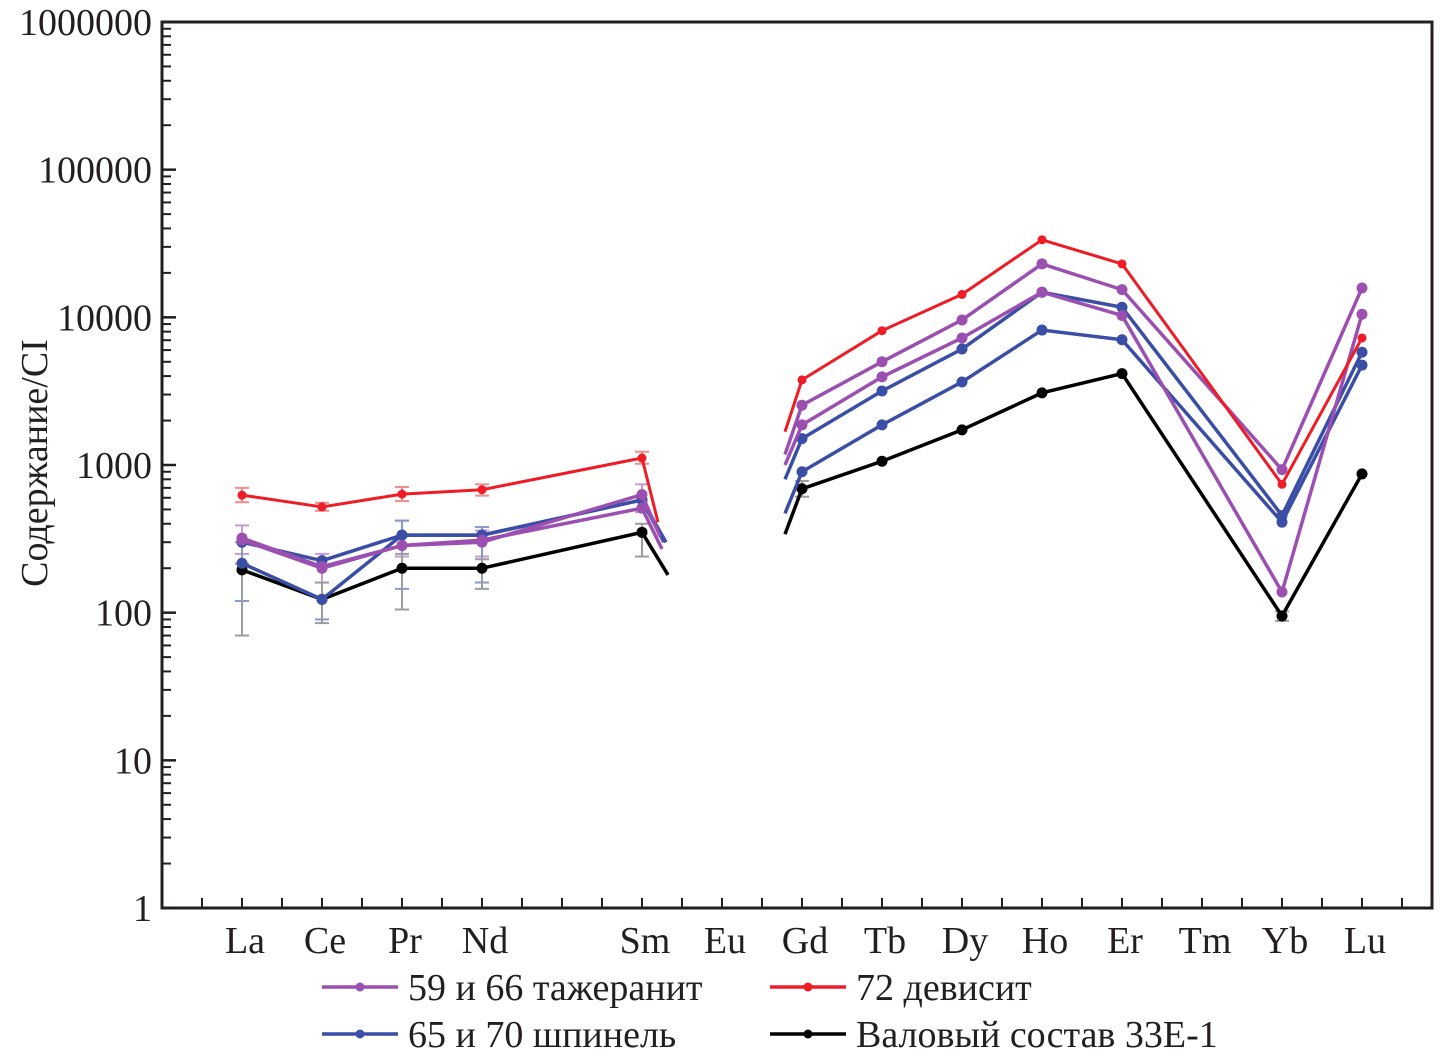 The image size is (1442, 1059). Describe the element at coordinates (1037, 1035) in the screenshot. I see `legend-label: Валовый состав 33E-1` at that location.